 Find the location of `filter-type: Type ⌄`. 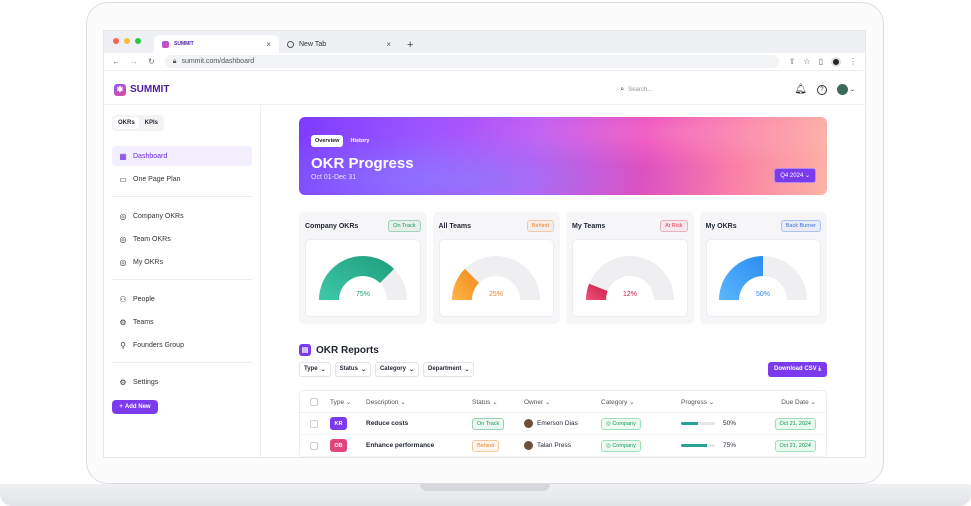

filter-type: Type ⌄ is located at coordinates (315, 369).